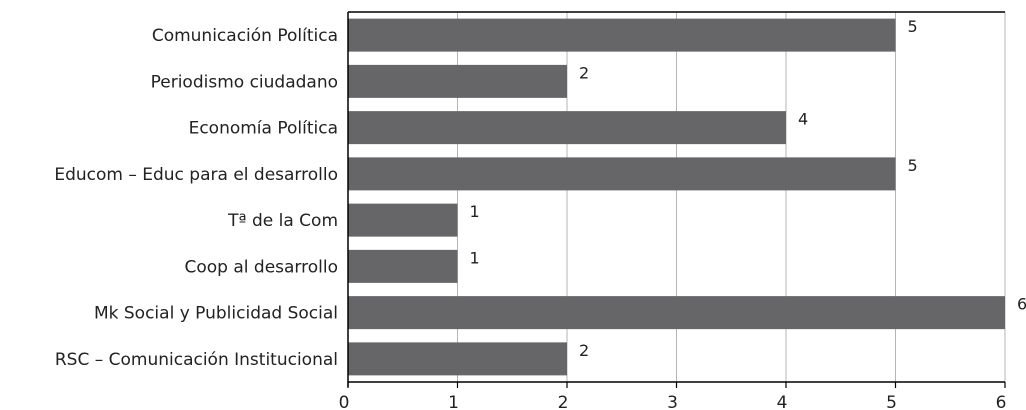  Describe the element at coordinates (453, 401) in the screenshot. I see `x-tick-label-1: 1` at that location.